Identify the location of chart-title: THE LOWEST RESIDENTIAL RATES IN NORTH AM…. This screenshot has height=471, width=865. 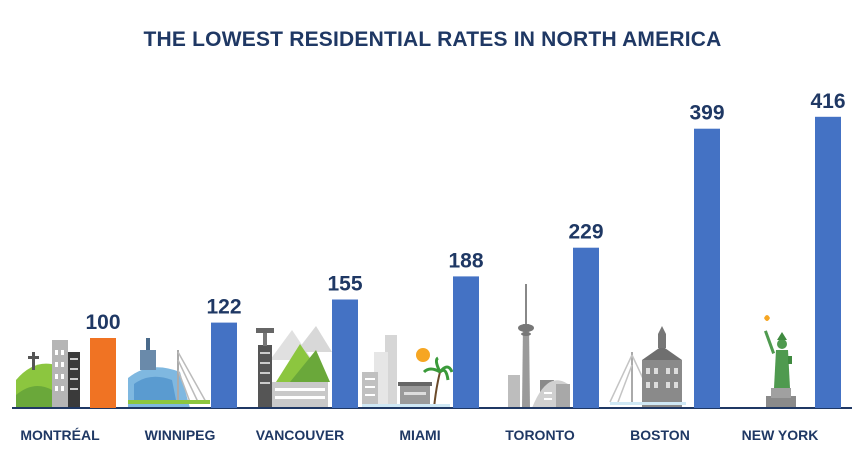
(432, 39).